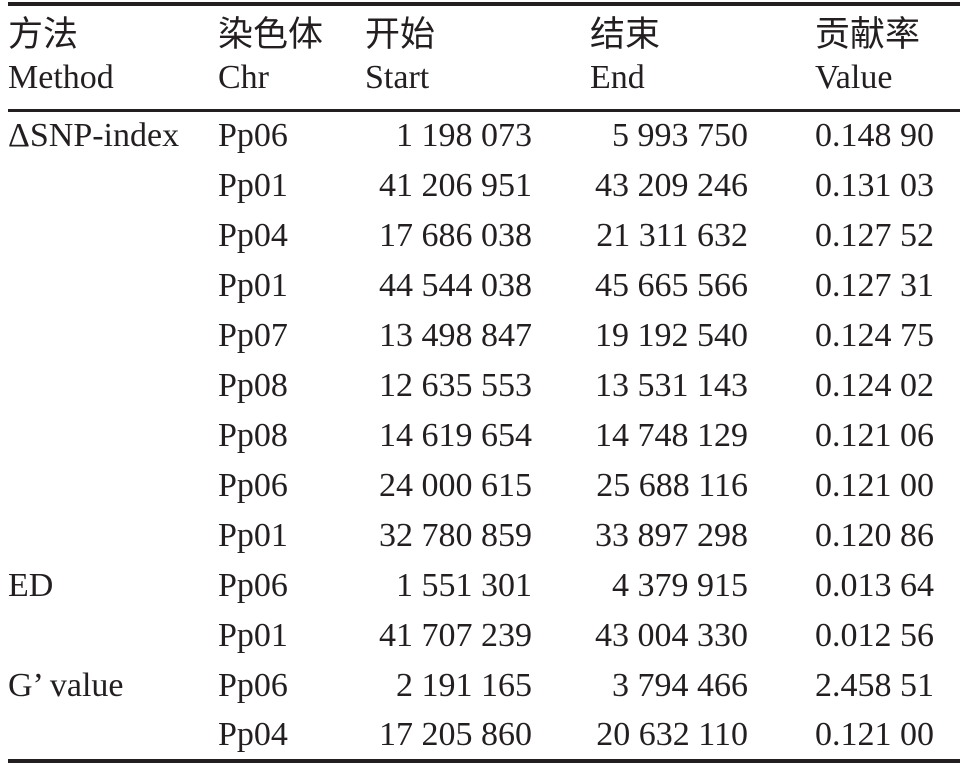 This screenshot has height=773, width=968. Describe the element at coordinates (397, 77) in the screenshot. I see `header-start-en: Start` at that location.